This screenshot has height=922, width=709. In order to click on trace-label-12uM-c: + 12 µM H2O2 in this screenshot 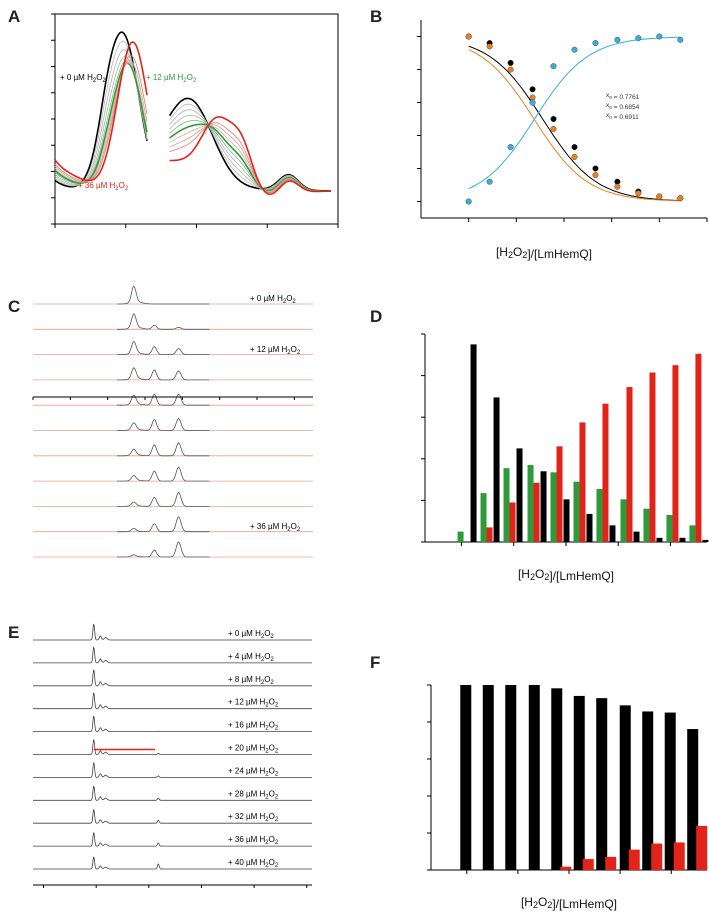, I will do `click(275, 350)`.